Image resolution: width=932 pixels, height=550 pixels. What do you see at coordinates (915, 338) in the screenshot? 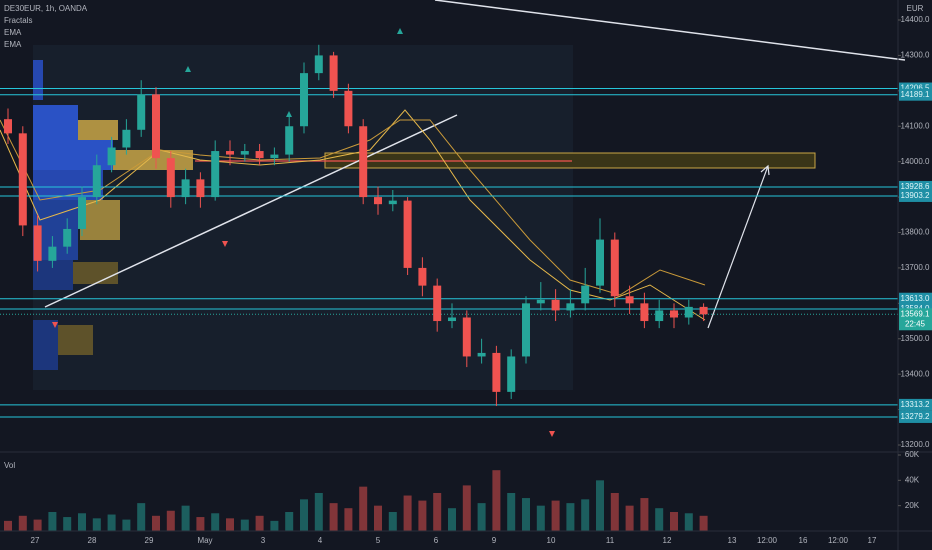
I see `y-tick-label: 13500.0` at bounding box center [915, 338].